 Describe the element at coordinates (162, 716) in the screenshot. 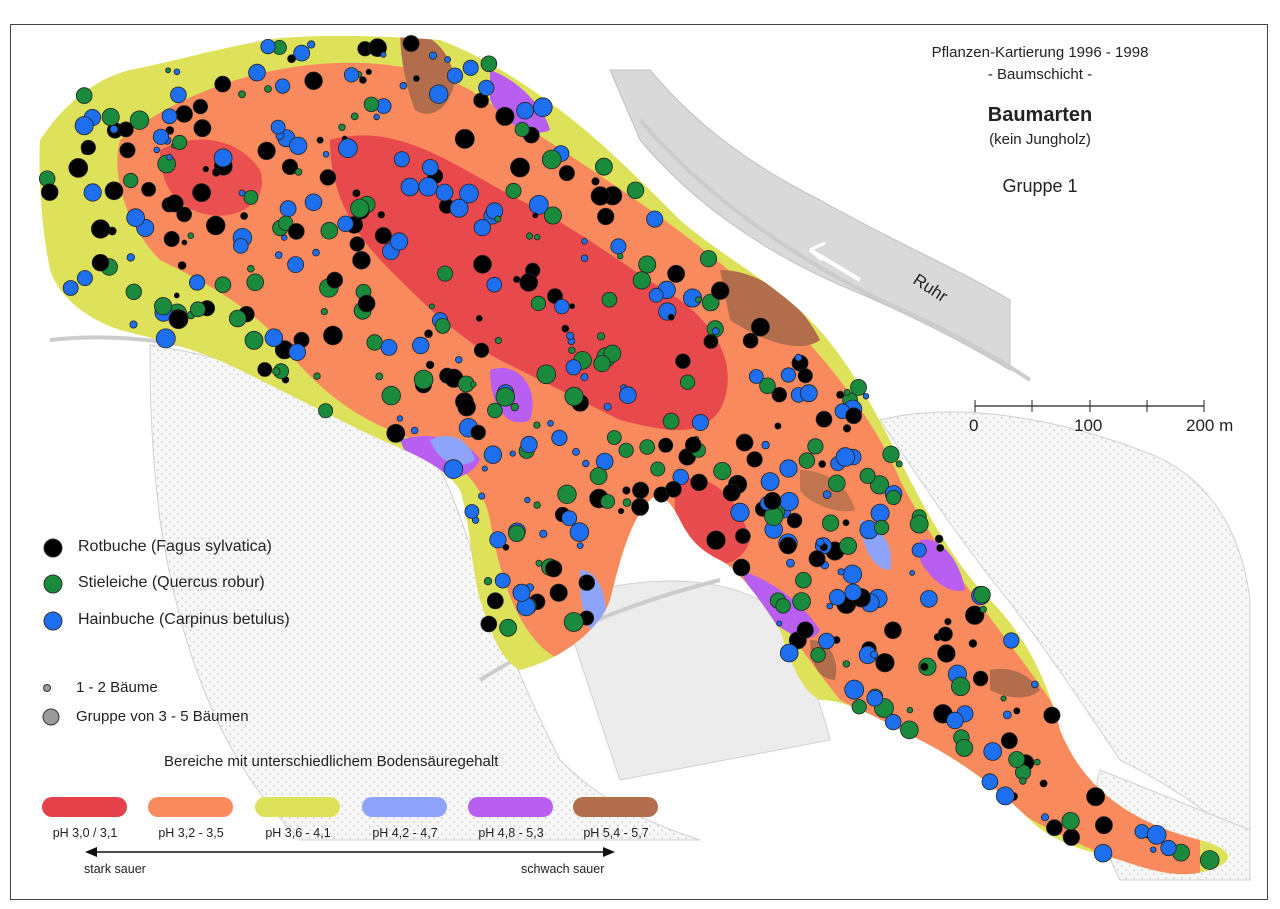

I see `legend-label-large: Gruppe von 3 - 5 Bäumen` at that location.